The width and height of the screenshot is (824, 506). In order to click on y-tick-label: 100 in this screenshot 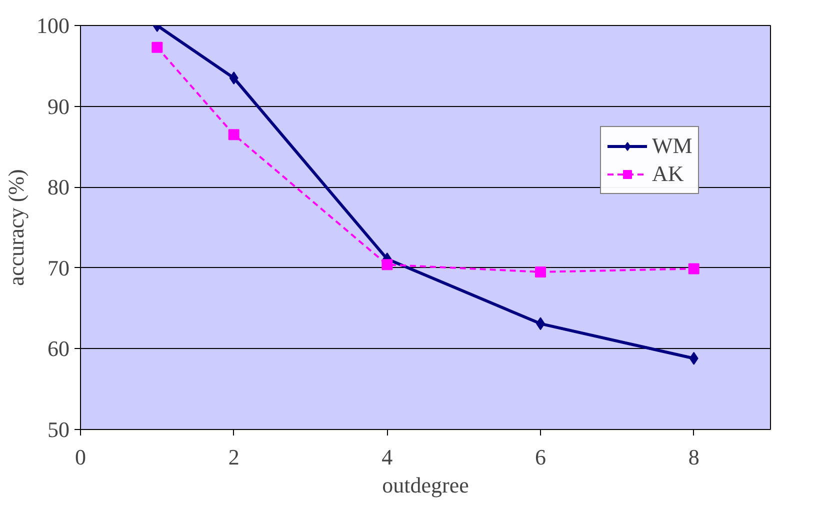, I will do `click(53, 25)`.